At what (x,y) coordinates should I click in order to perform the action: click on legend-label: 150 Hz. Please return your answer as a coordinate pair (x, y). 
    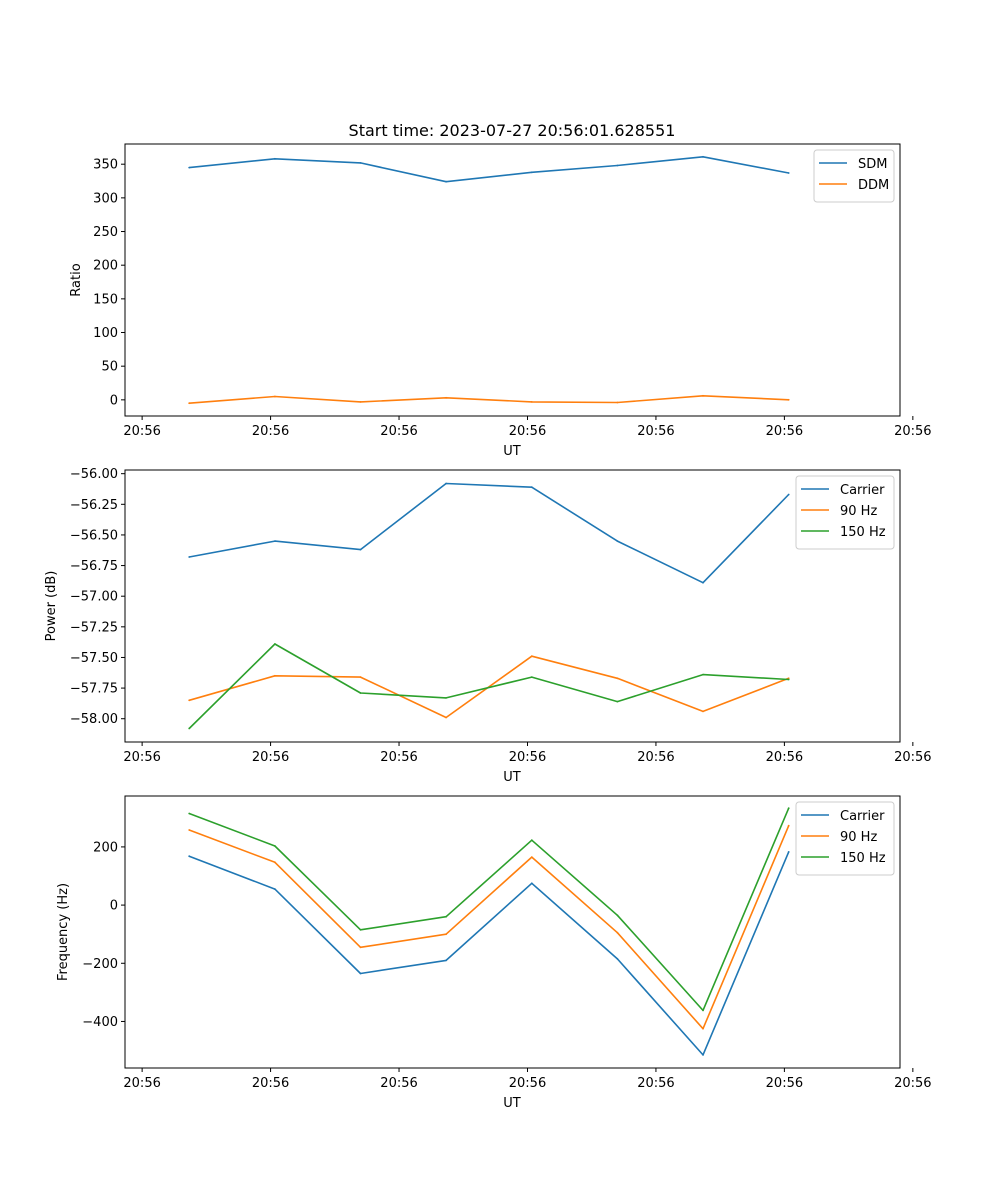
    Looking at the image, I should click on (863, 532).